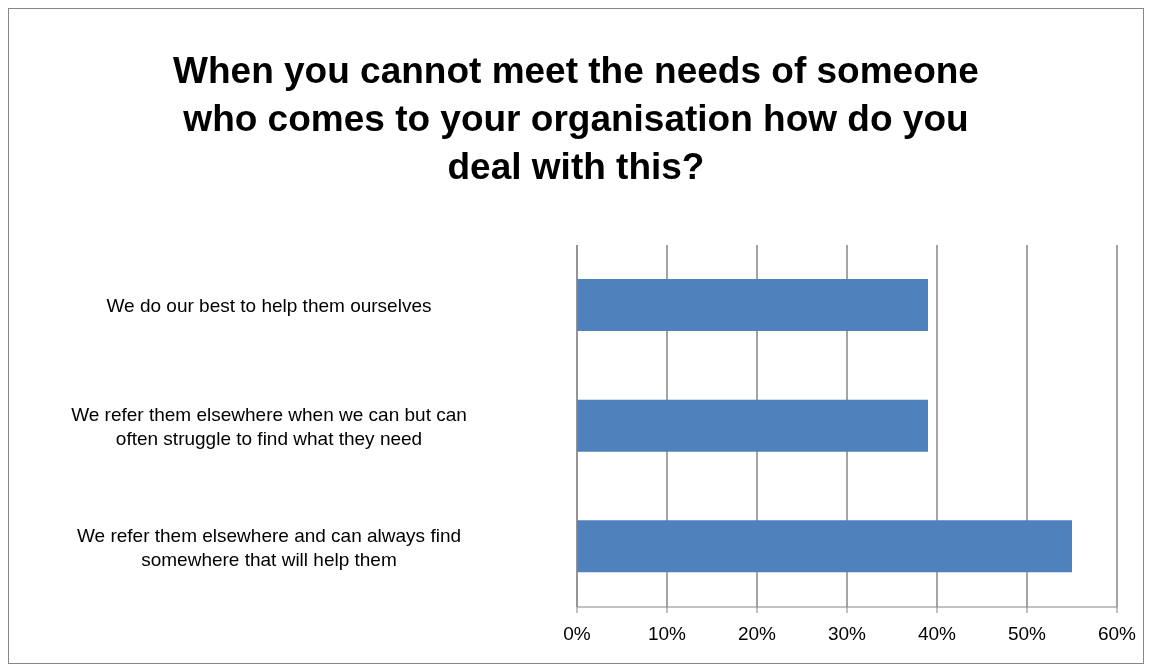 The width and height of the screenshot is (1152, 672). What do you see at coordinates (269, 426) in the screenshot?
I see `y-tick-label: We refer them elsewhere when we can but can often struggle to find what they need` at bounding box center [269, 426].